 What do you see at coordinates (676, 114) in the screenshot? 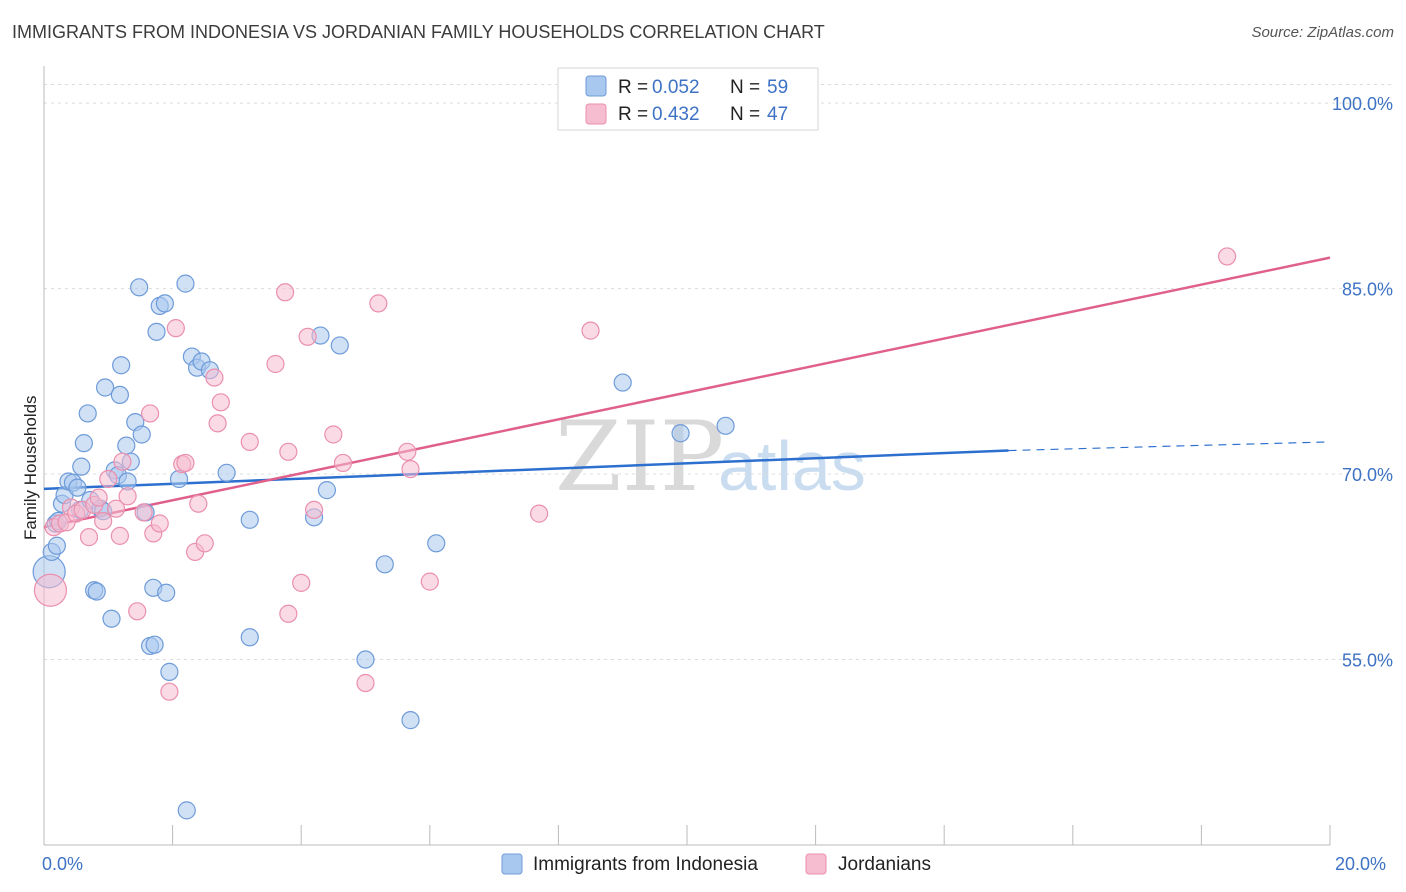
I see `legend-r-value-2: 0.432` at bounding box center [676, 114].